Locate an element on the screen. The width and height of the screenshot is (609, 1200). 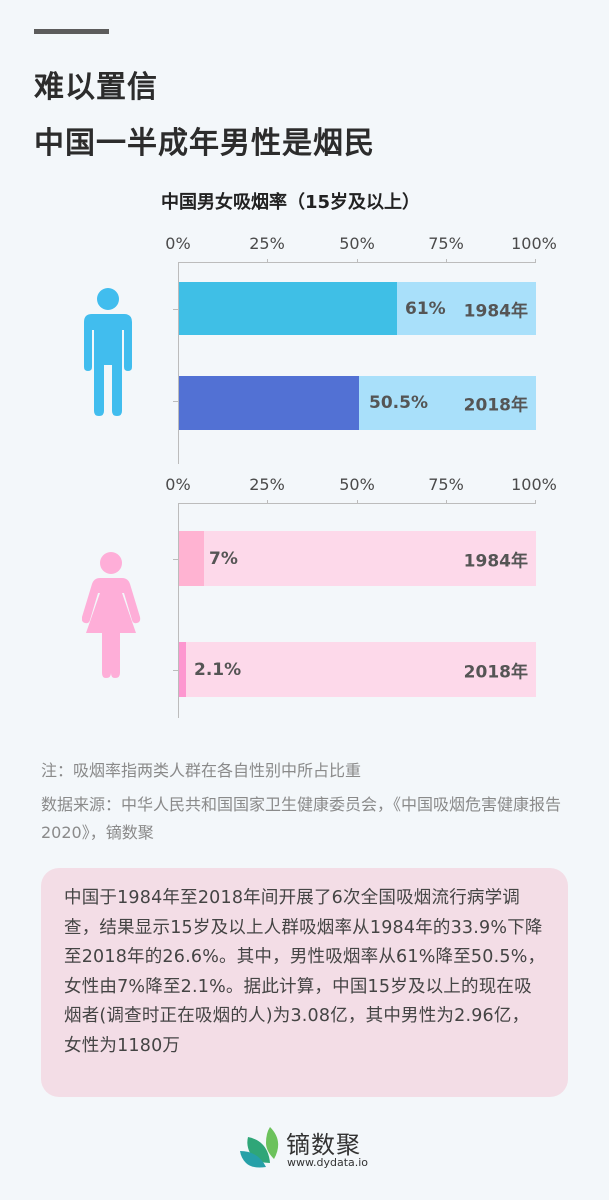
brand-logo: 镝数聚 www.dydata.io is located at coordinates (320, 1148).